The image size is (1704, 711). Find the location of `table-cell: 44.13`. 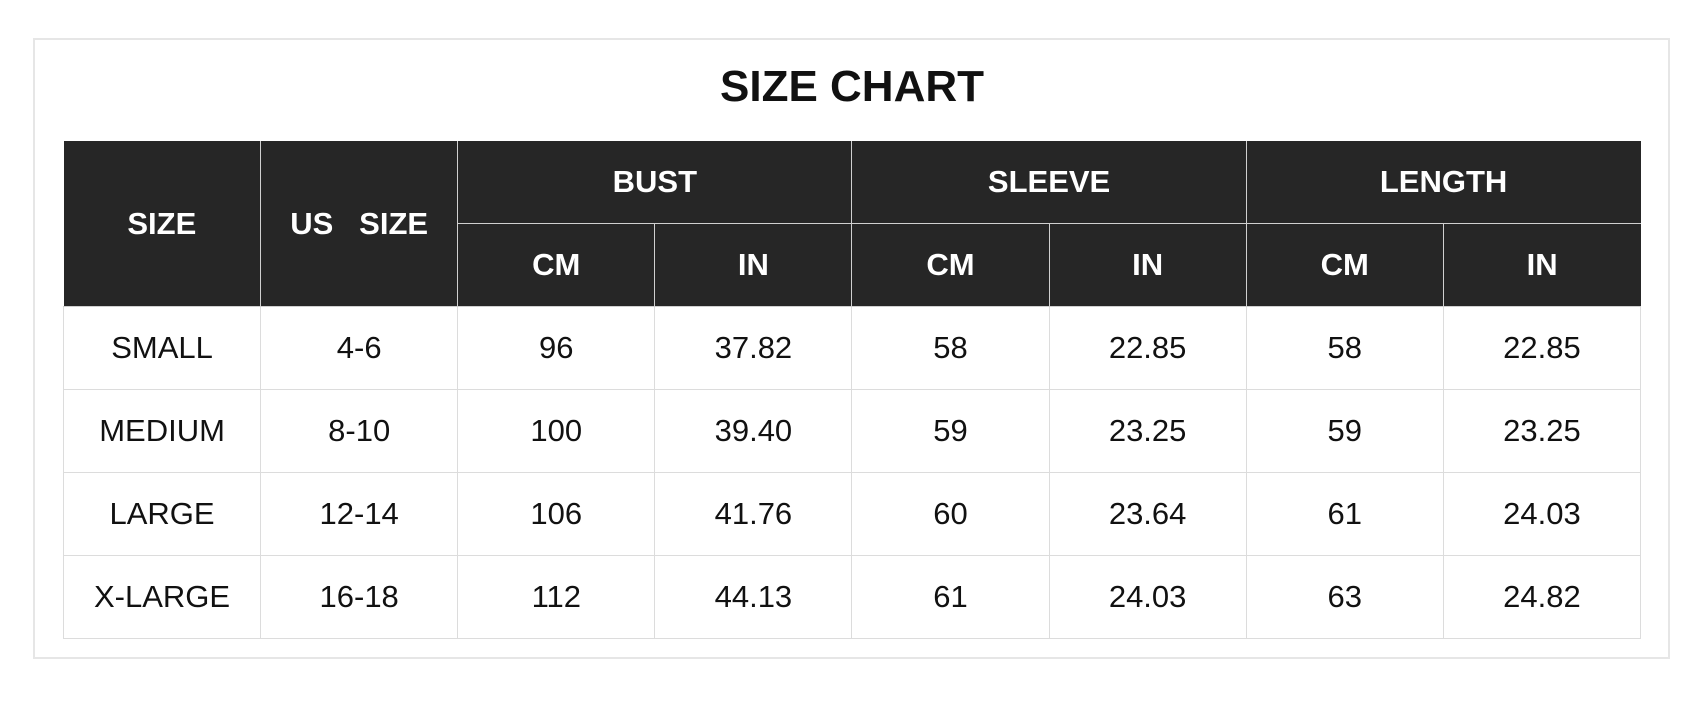

table-cell: 44.13 is located at coordinates (753, 597).